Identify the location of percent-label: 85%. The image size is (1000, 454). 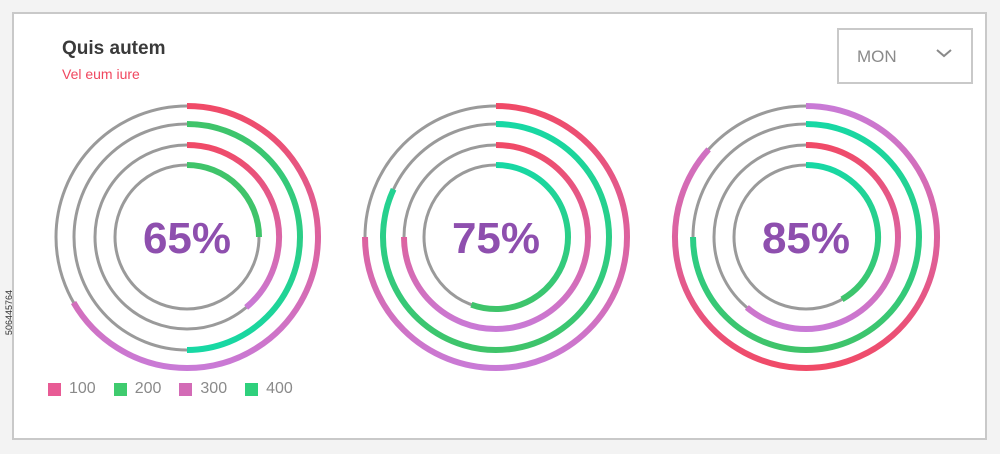
(806, 238).